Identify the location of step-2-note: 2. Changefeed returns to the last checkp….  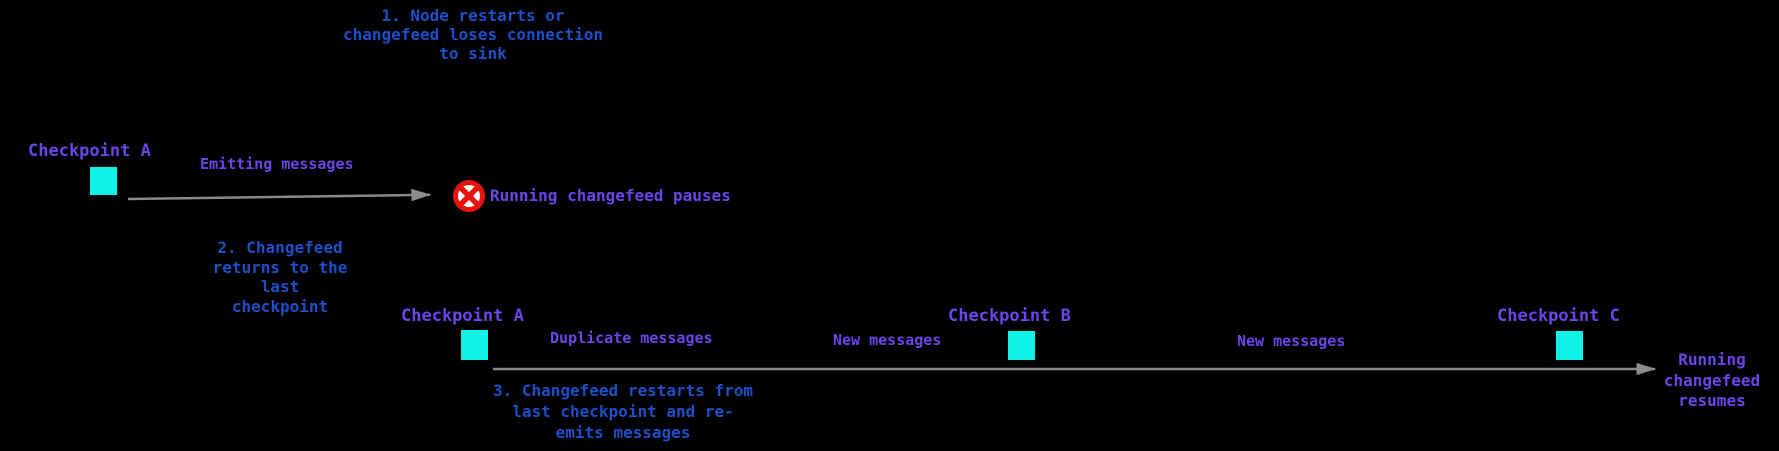
(280, 277).